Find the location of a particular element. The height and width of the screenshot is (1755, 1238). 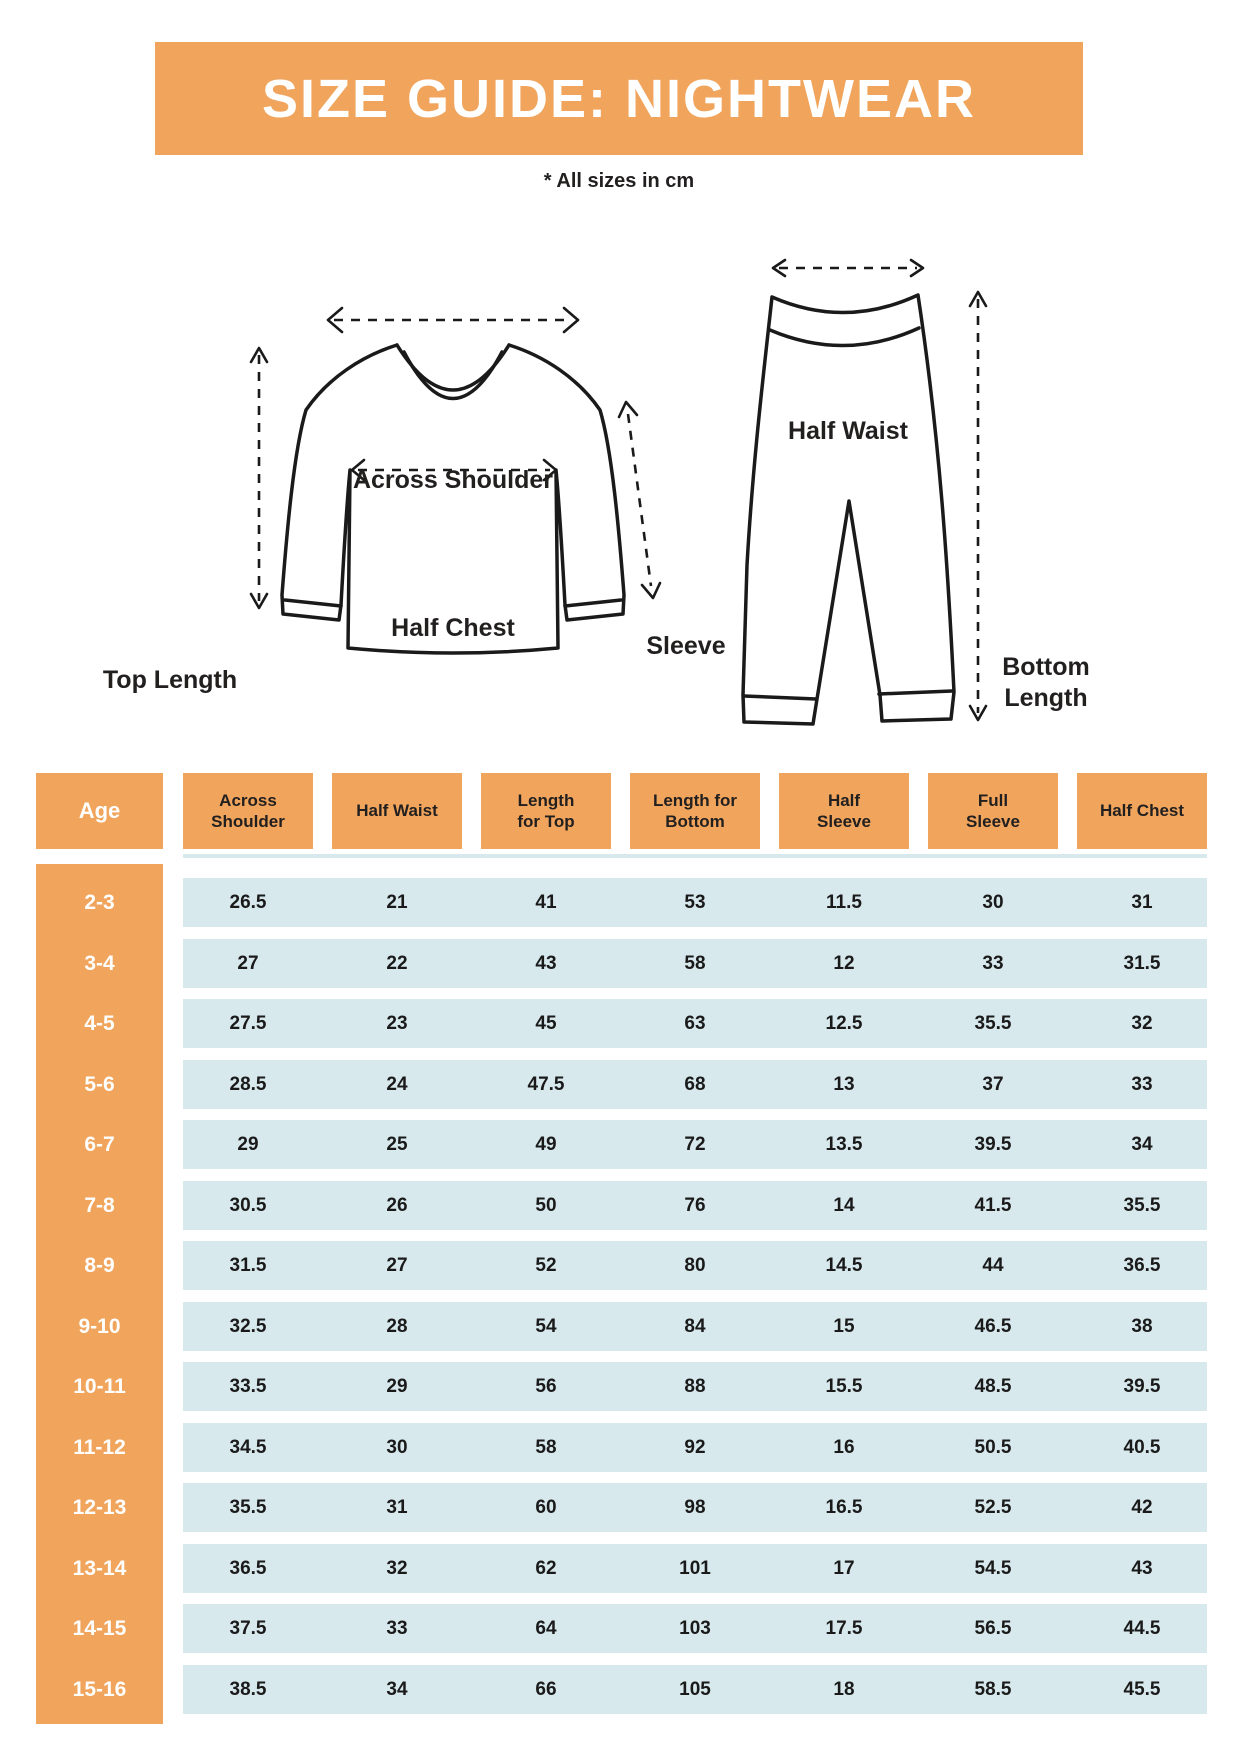

table-row: 33.5 29 56 88 15.5 48.5 39.5 is located at coordinates (695, 1386).